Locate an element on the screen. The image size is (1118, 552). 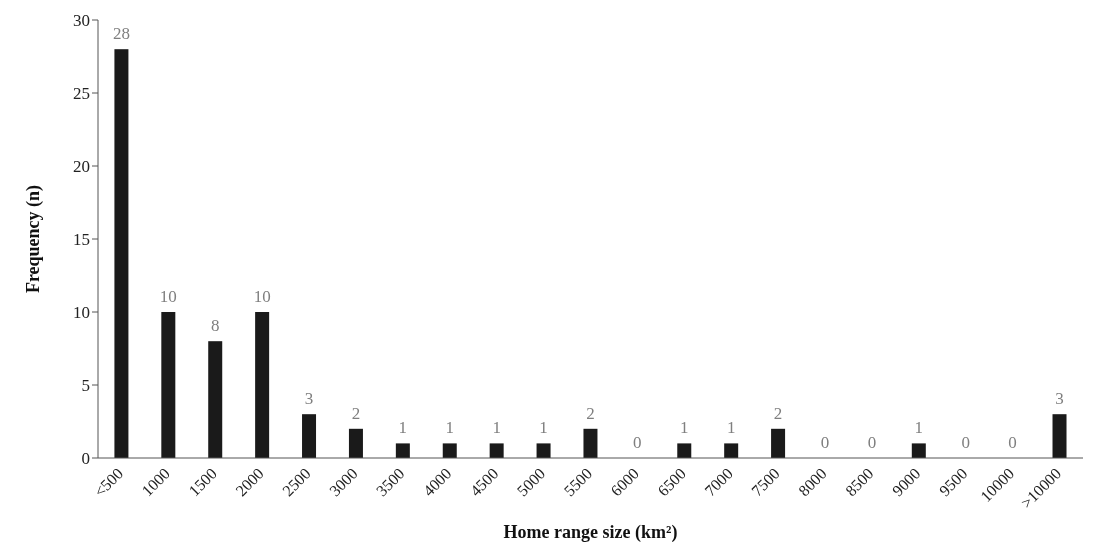
x-tick-label: 7500 is located at coordinates (765, 482).